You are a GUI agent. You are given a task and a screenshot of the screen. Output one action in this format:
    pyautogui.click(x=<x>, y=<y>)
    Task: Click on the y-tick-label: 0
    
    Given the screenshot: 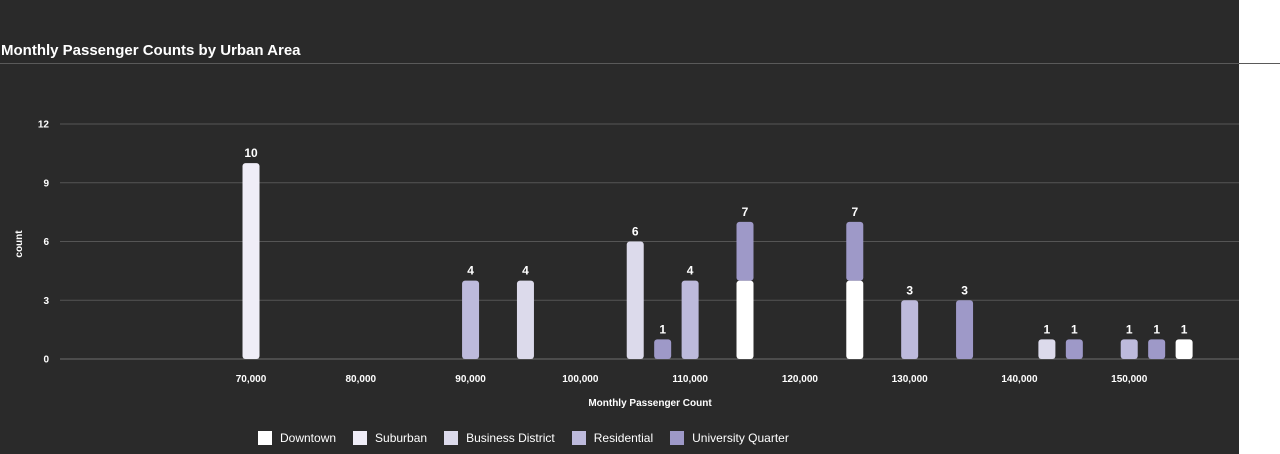 What is the action you would take?
    pyautogui.click(x=46, y=360)
    